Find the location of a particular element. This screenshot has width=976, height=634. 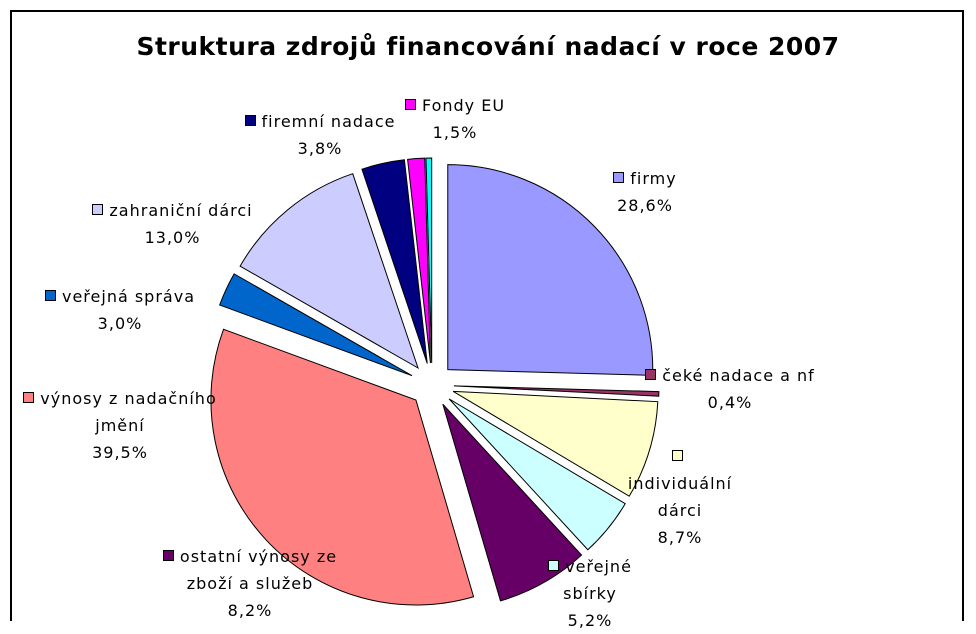

slice-label: čeké nadace a nf 0,4% is located at coordinates (730, 389).